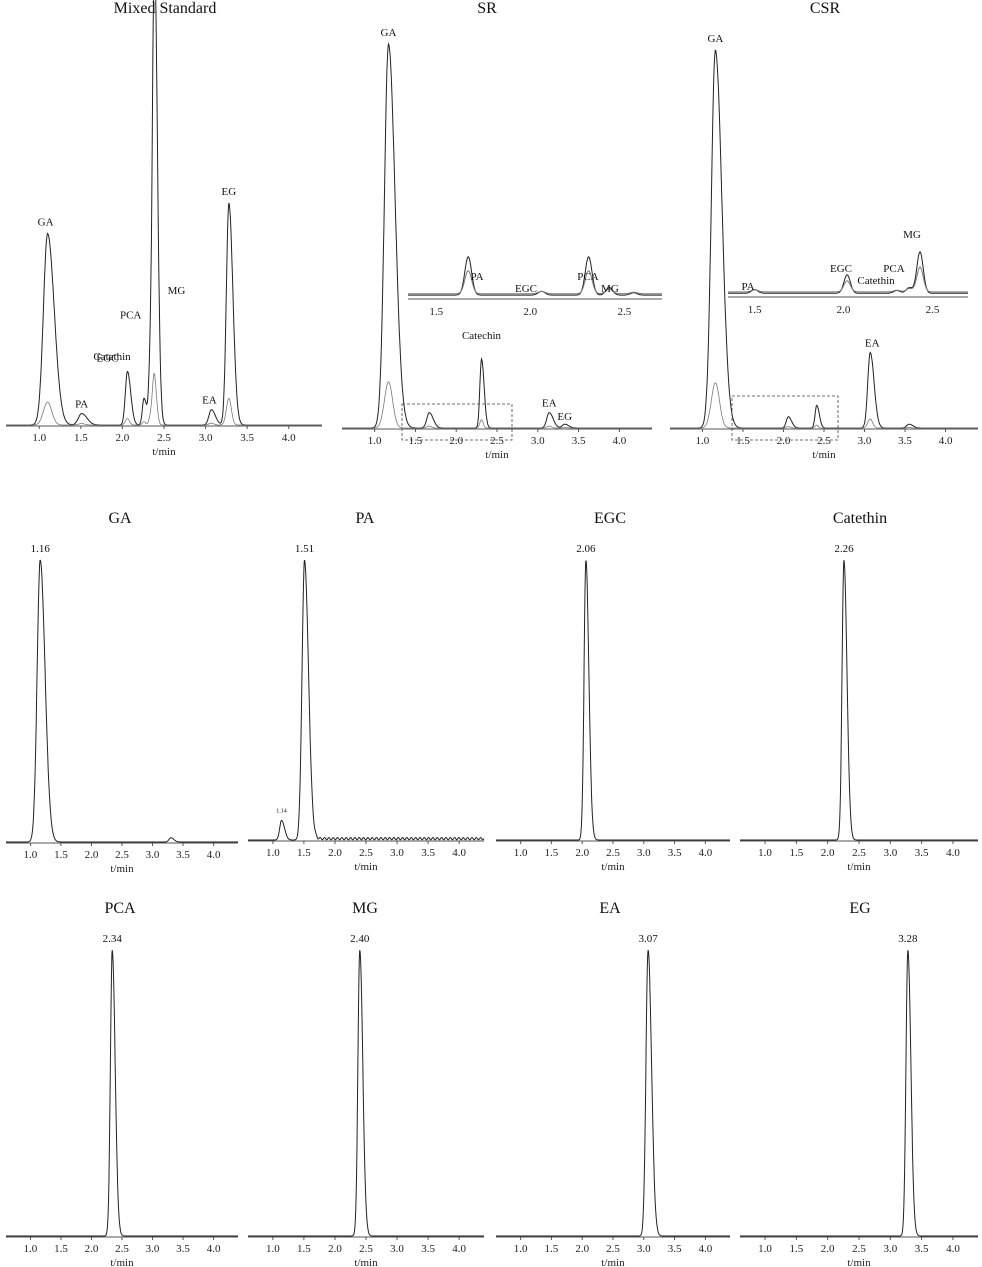 This screenshot has height=1267, width=982. I want to click on chart-panel-10: EA 1.0 1.5 2.0 2.5 3.0 3.5 4.0 t/min 3.07, so click(613, 1083).